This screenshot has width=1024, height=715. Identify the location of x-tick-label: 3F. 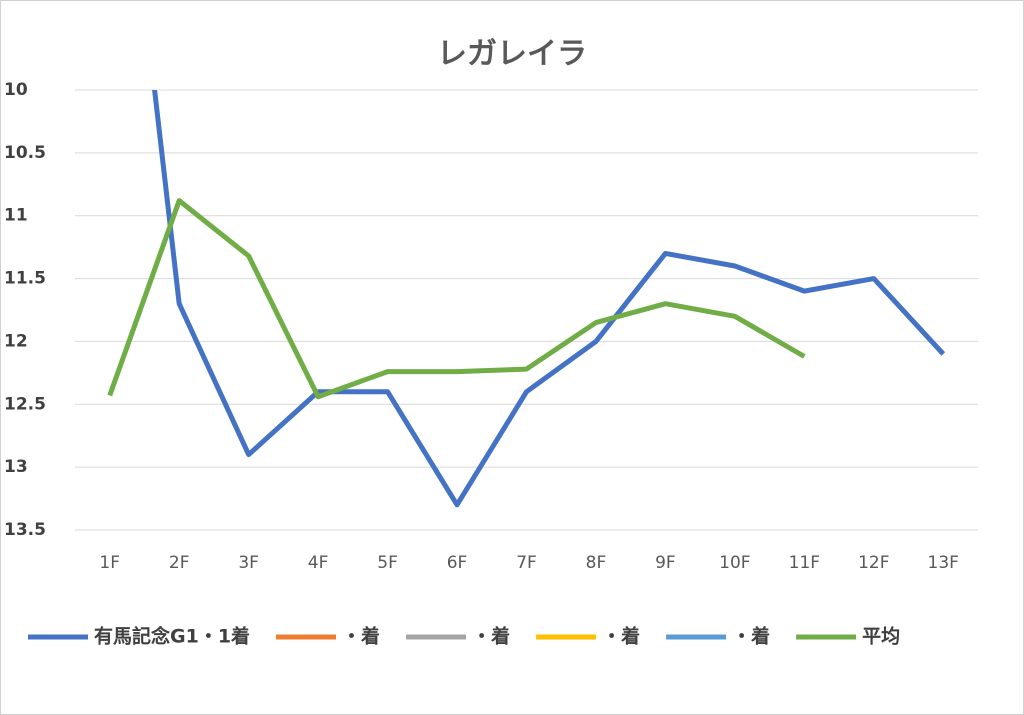
(248, 563).